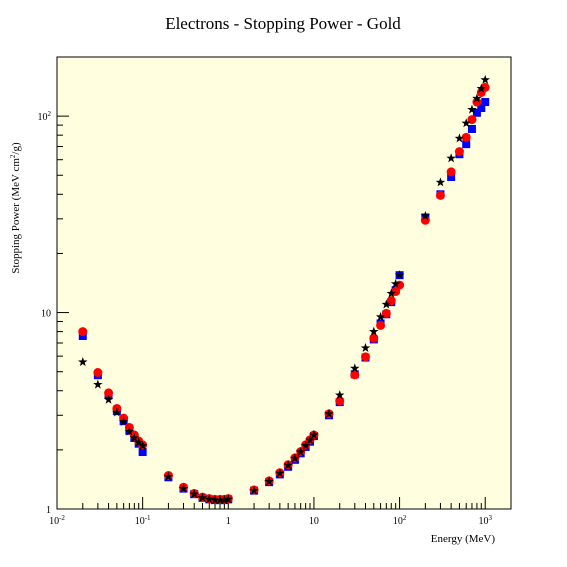  I want to click on x-tick-label: 10³, so click(485, 520).